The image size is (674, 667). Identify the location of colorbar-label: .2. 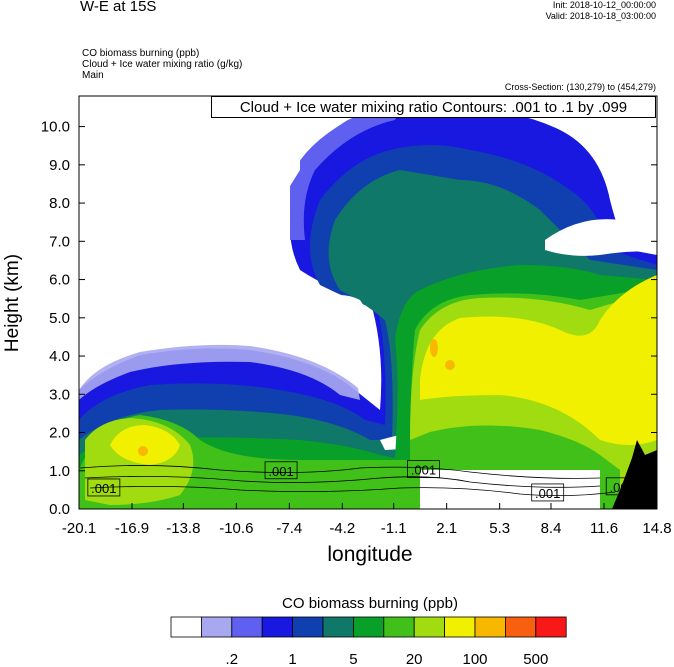
(232, 659).